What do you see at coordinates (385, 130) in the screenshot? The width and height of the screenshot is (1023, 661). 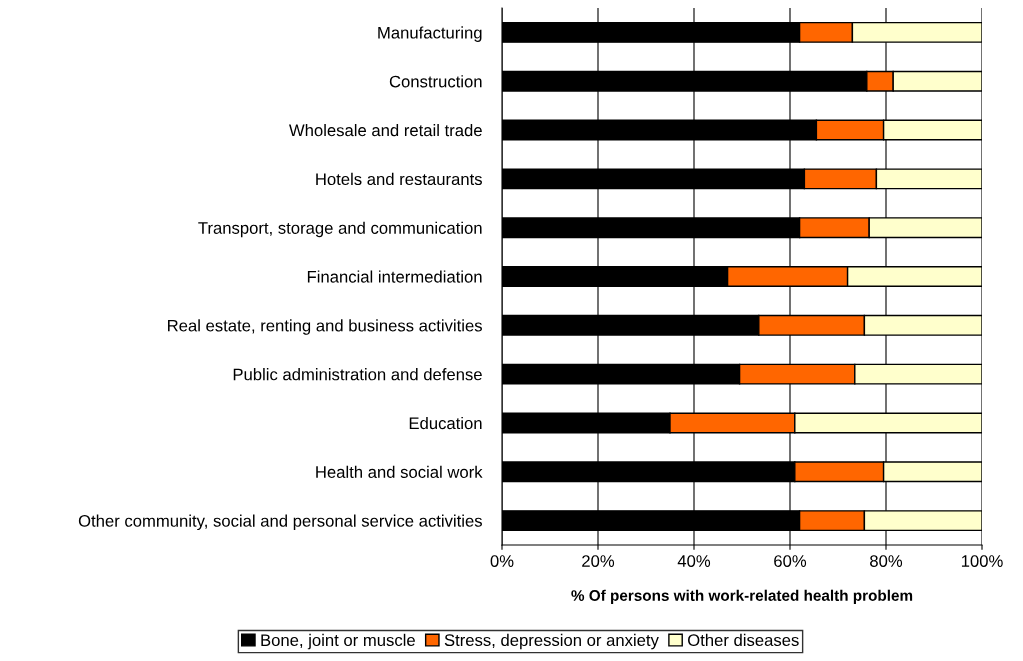 I see `y-tick-label: Wholesale and retail trade` at bounding box center [385, 130].